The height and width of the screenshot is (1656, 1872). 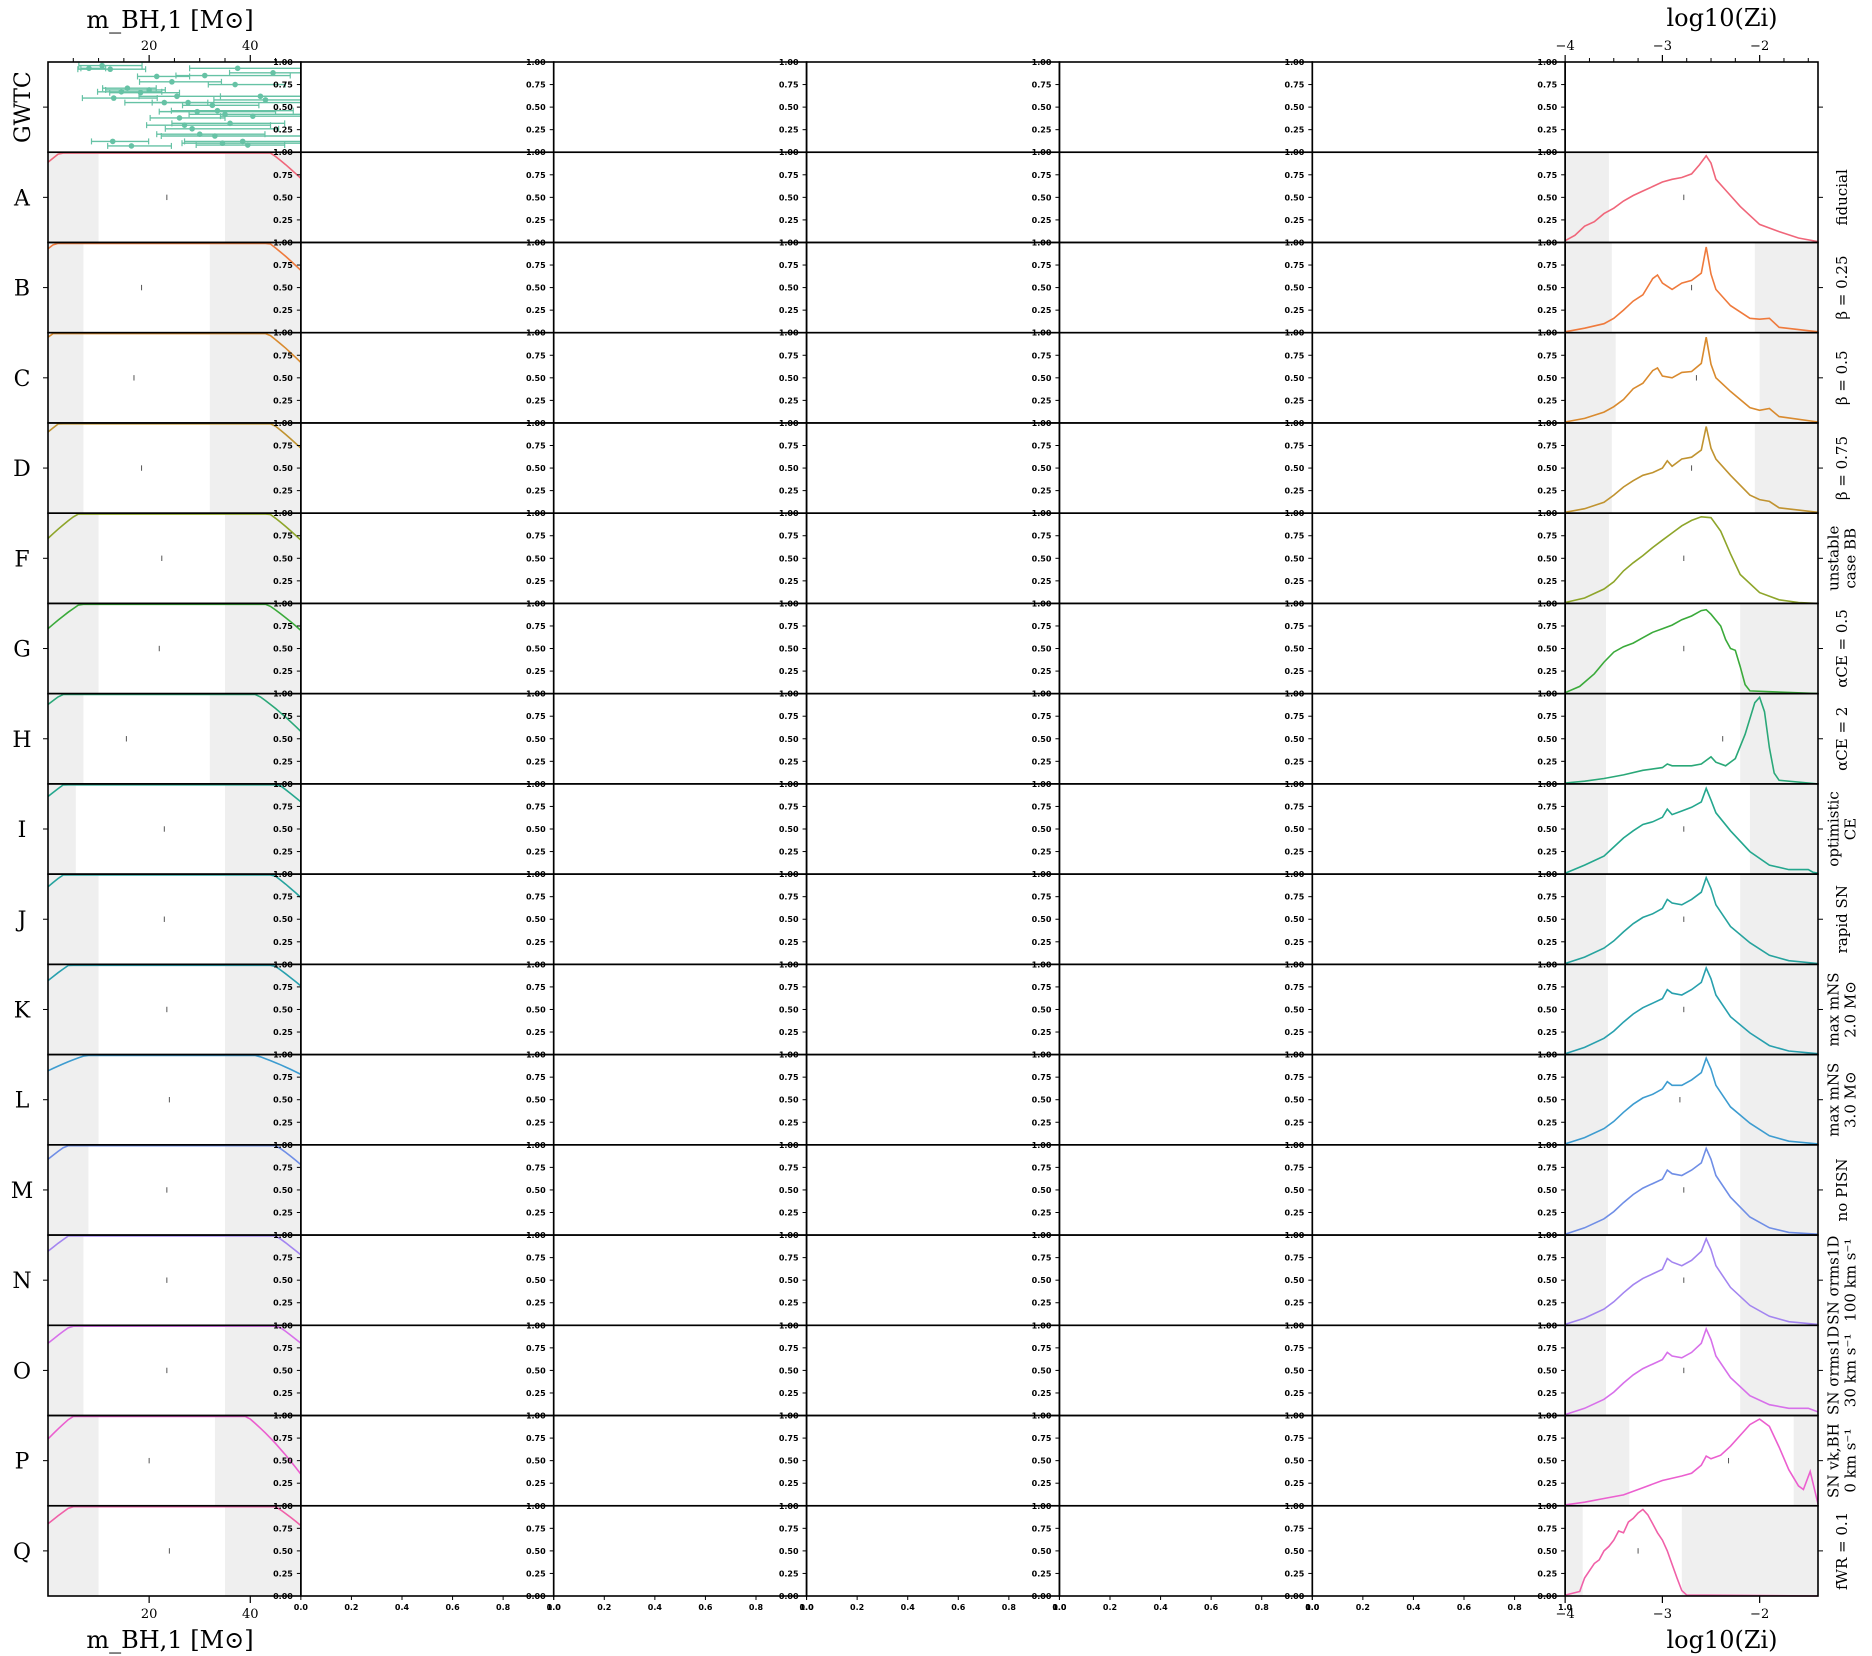 I want to click on metal-curve-C, so click(x=1691, y=380).